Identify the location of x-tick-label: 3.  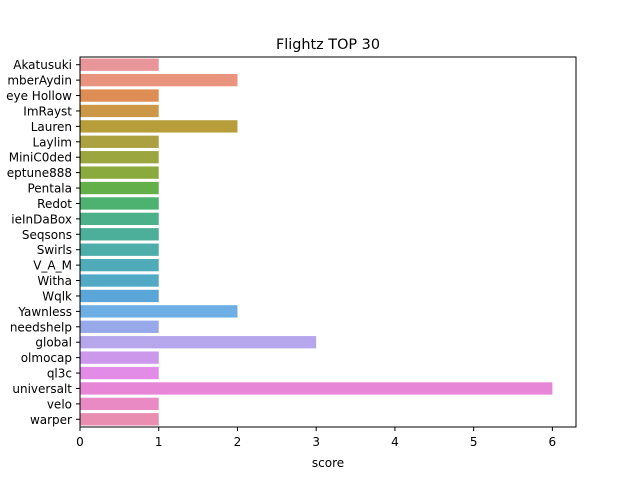
(316, 442).